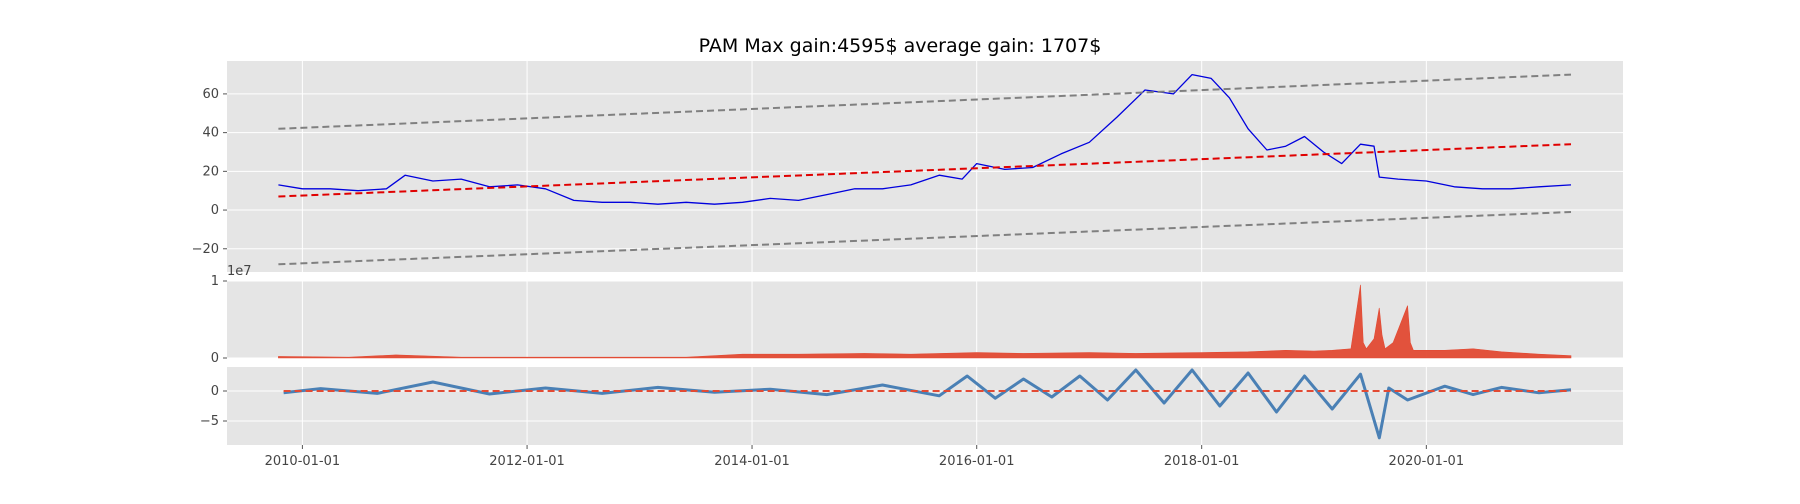 This screenshot has width=1800, height=504. I want to click on volume-panel-bg, so click(925, 319).